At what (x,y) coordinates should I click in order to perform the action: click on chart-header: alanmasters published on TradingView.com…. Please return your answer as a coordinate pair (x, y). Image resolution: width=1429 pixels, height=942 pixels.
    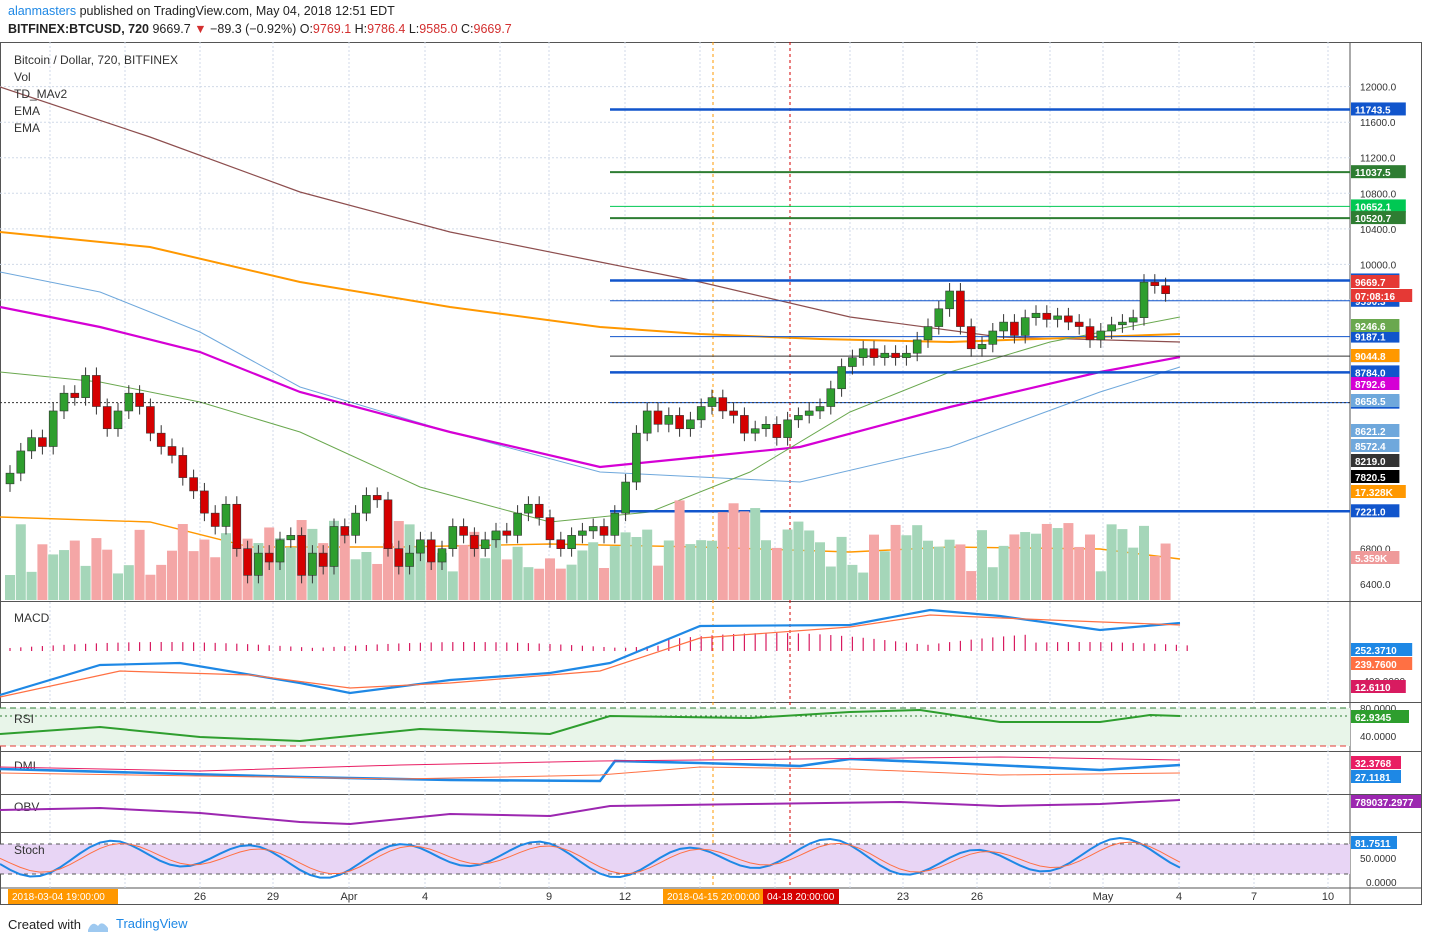
    Looking at the image, I should click on (714, 21).